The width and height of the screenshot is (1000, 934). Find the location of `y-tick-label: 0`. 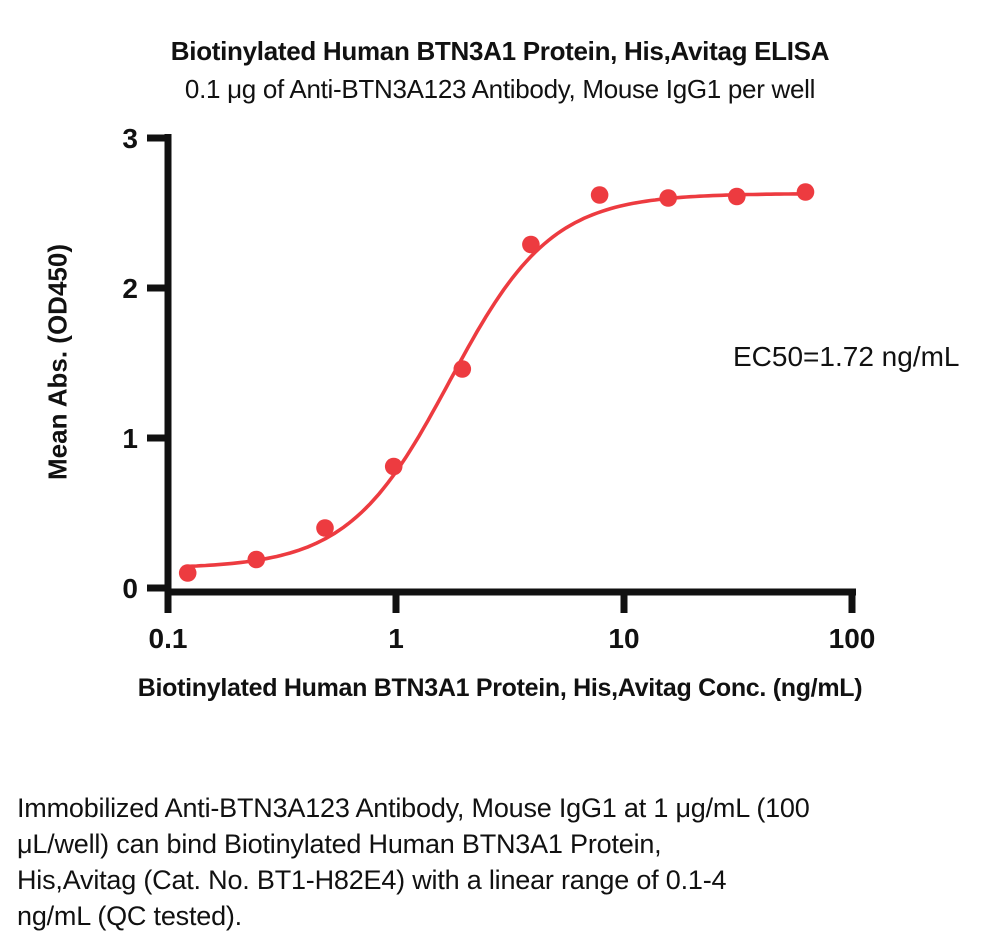

y-tick-label: 0 is located at coordinates (130, 588).